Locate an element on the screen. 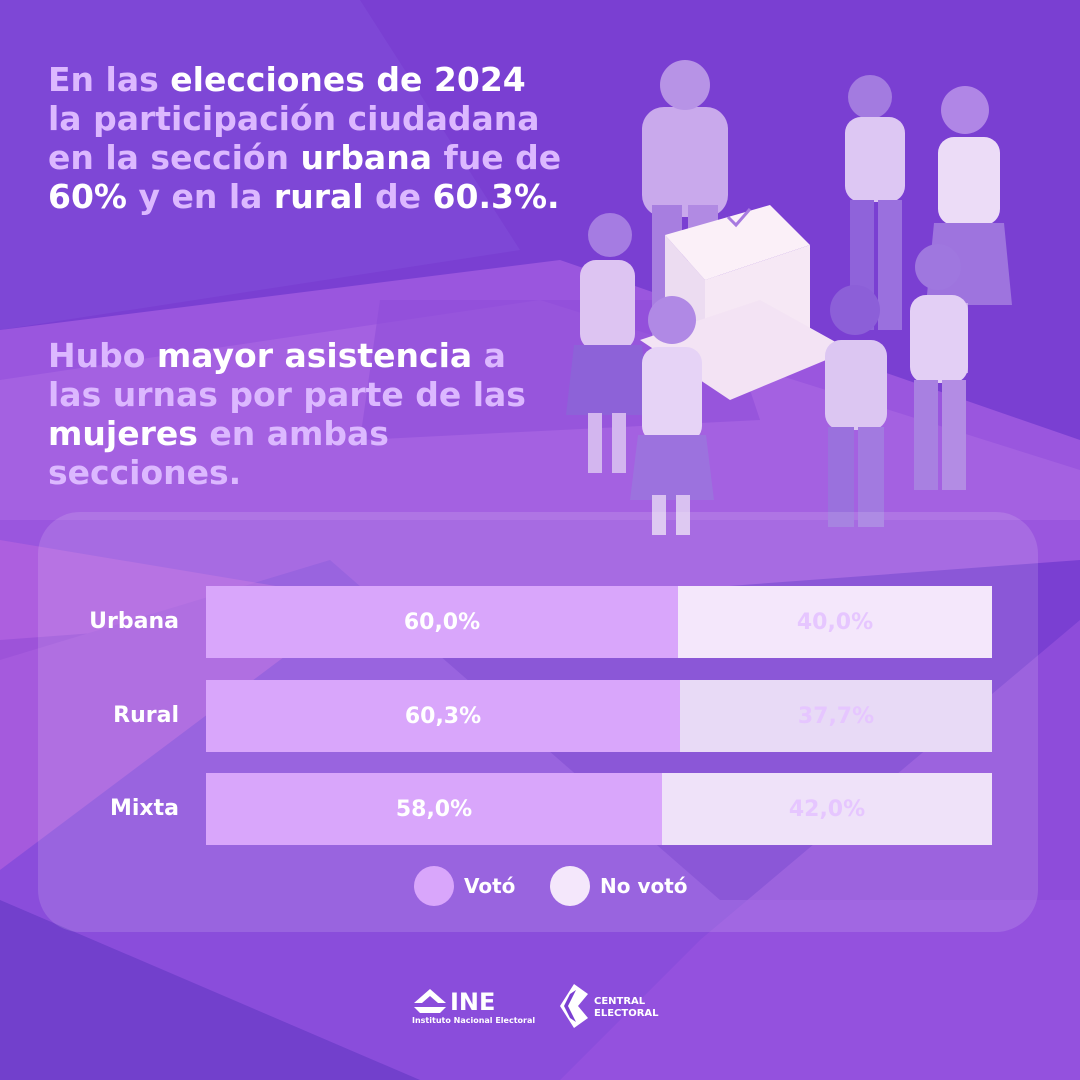 The width and height of the screenshot is (1080, 1080). ine-logo-name: INE is located at coordinates (472, 1002).